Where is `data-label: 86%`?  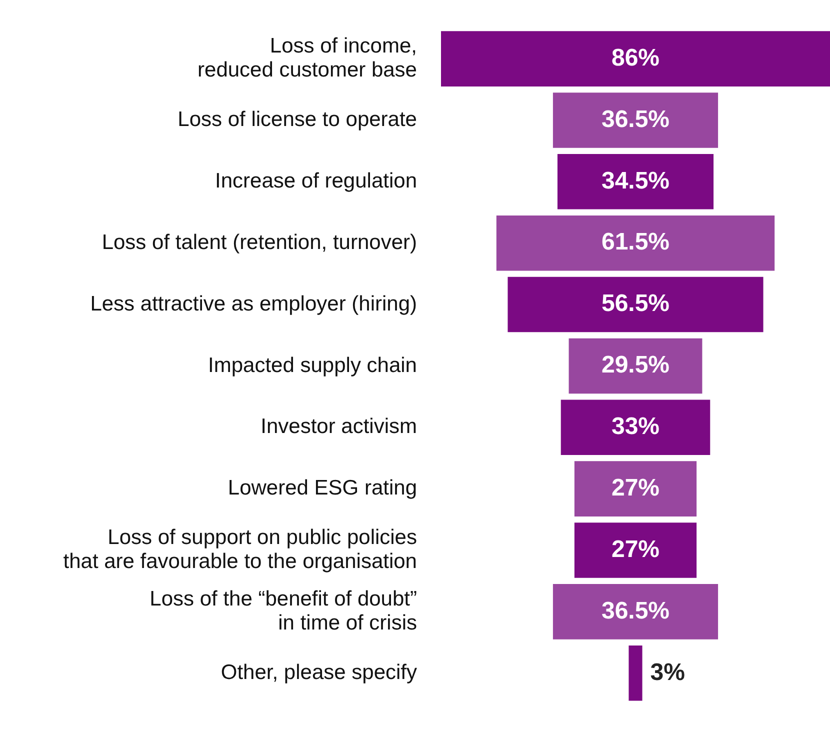 data-label: 86% is located at coordinates (635, 58).